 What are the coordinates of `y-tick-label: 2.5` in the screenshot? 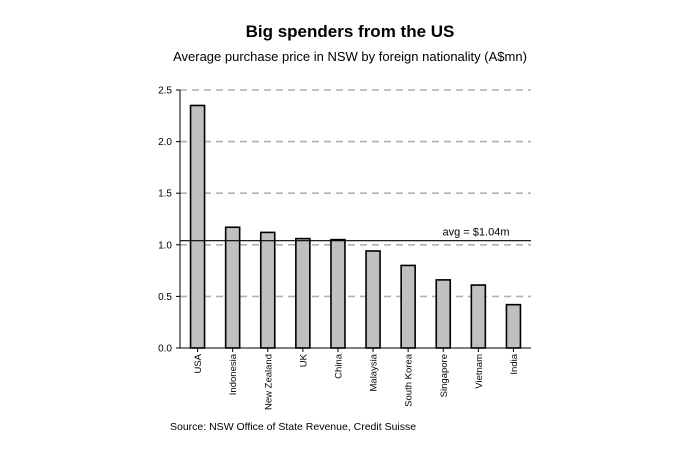 It's located at (165, 91).